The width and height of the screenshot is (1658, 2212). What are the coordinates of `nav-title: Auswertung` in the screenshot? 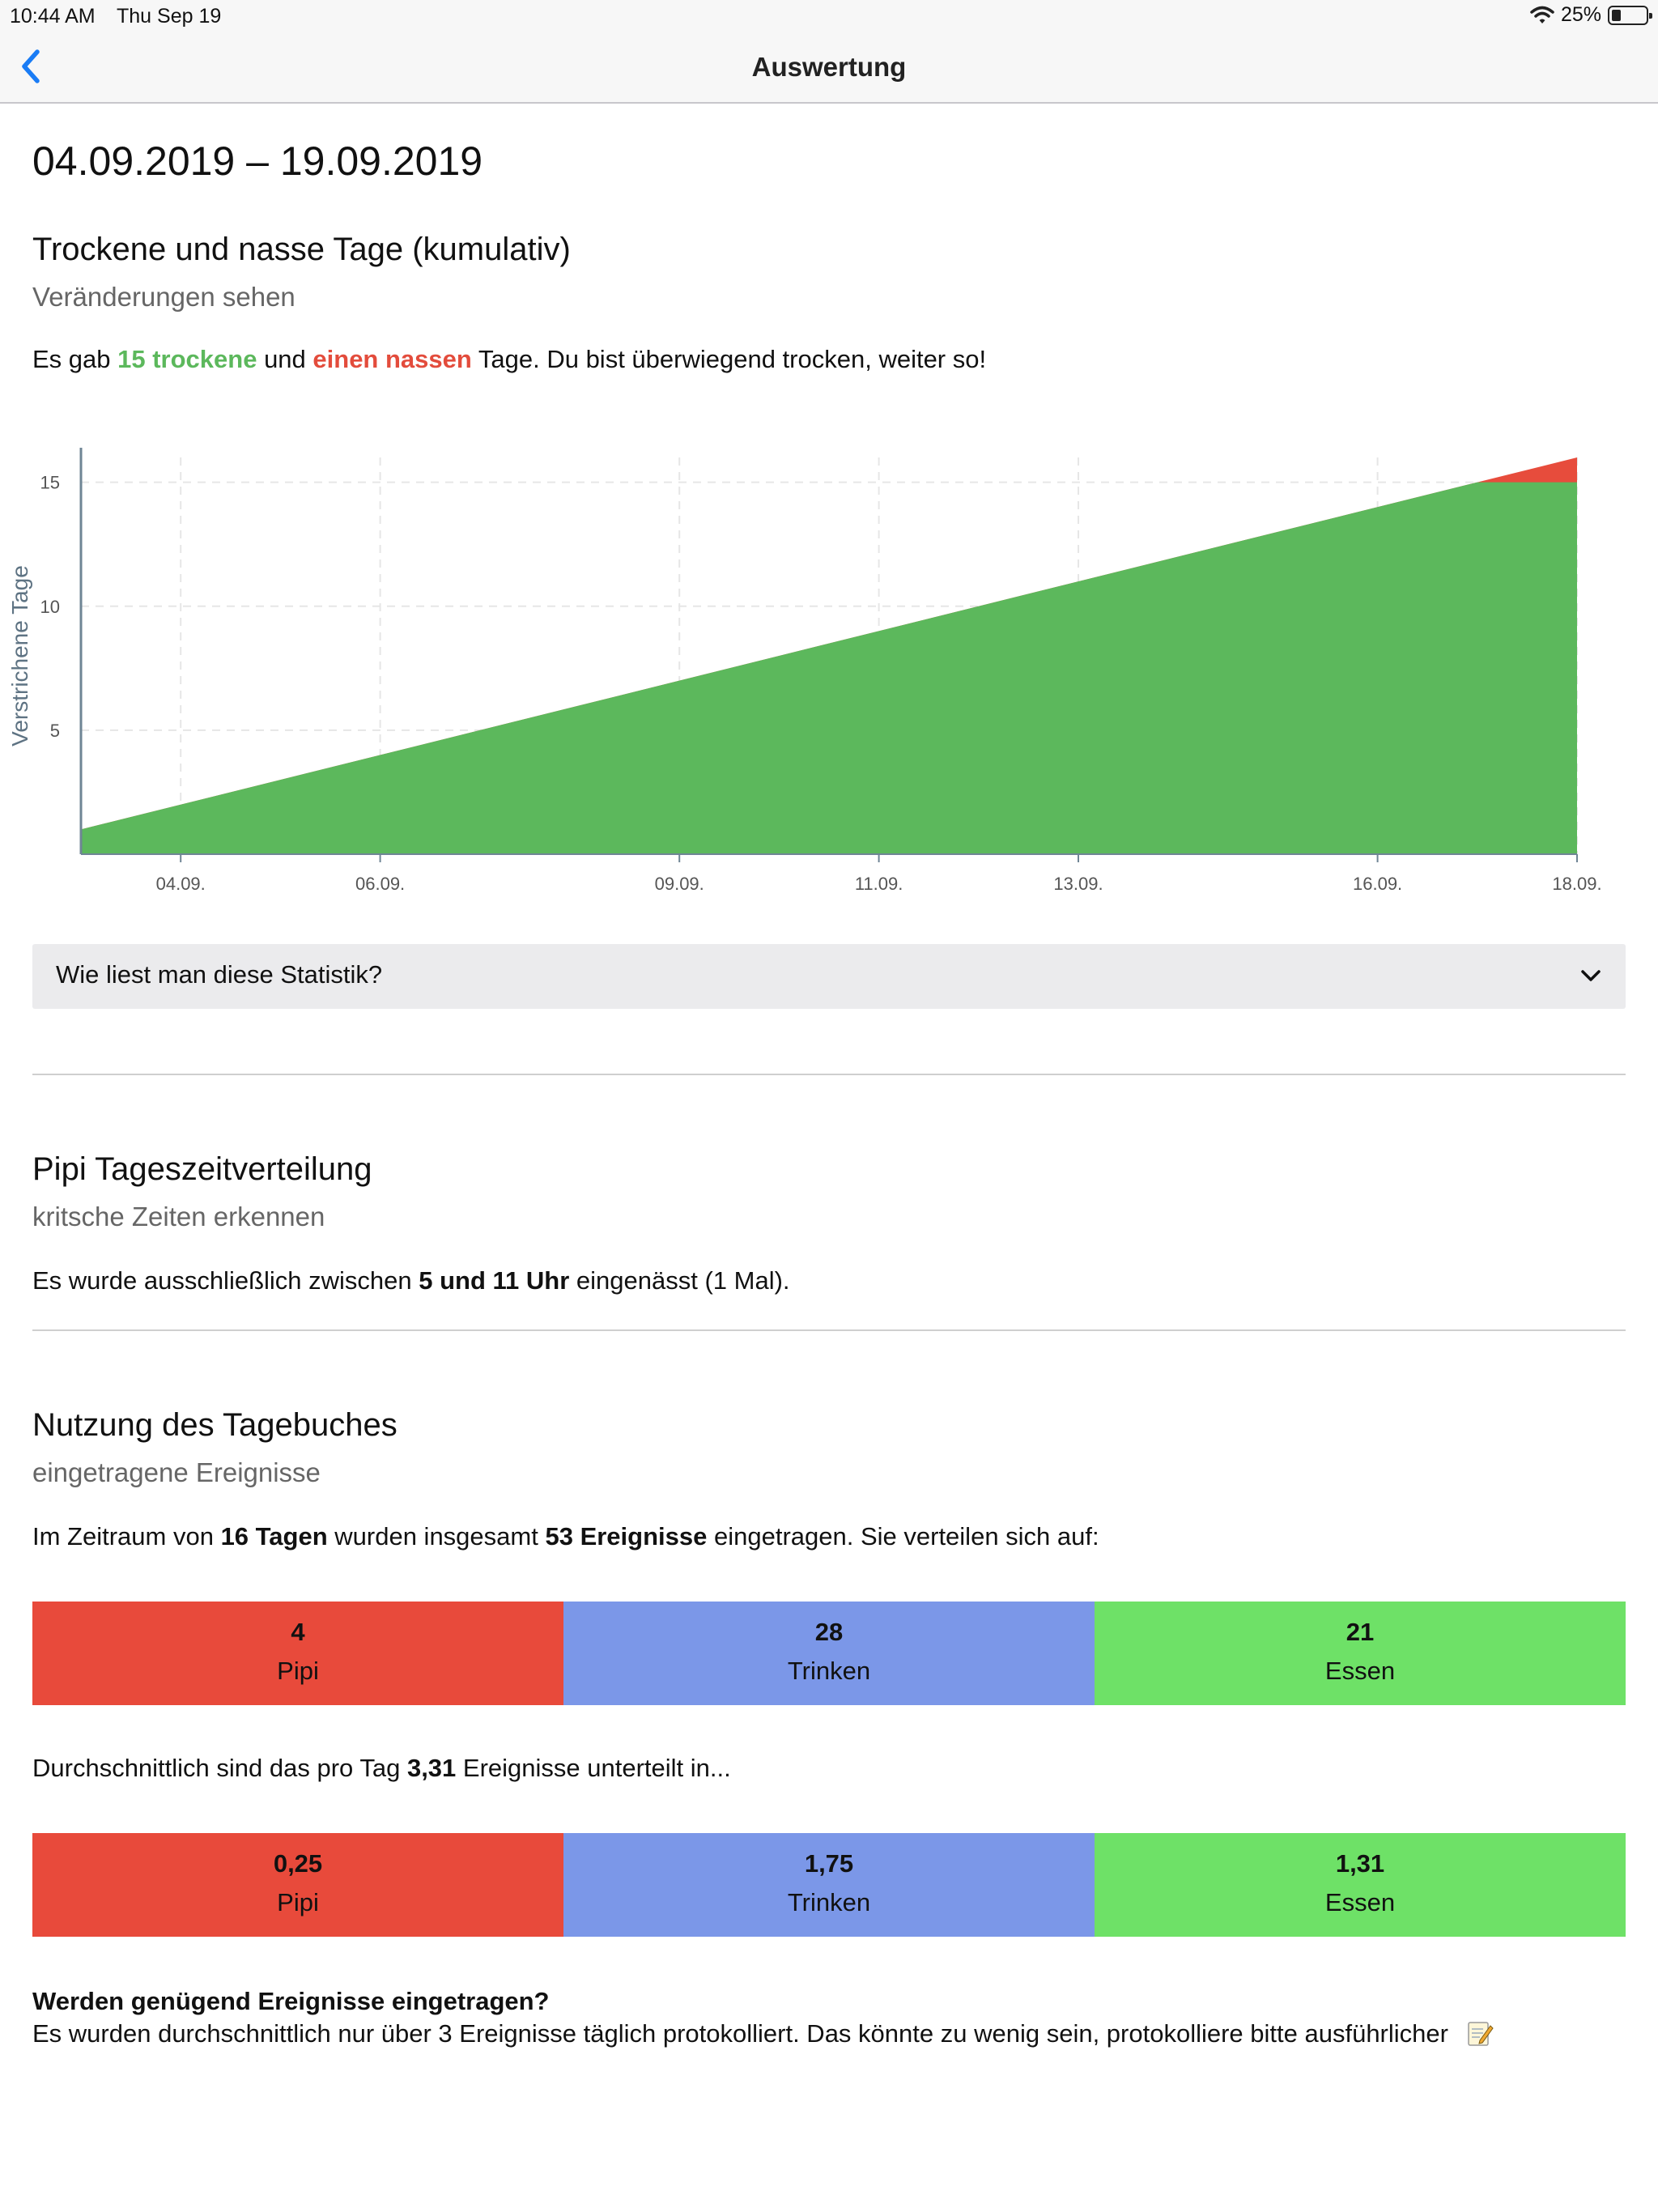 It's located at (829, 67).